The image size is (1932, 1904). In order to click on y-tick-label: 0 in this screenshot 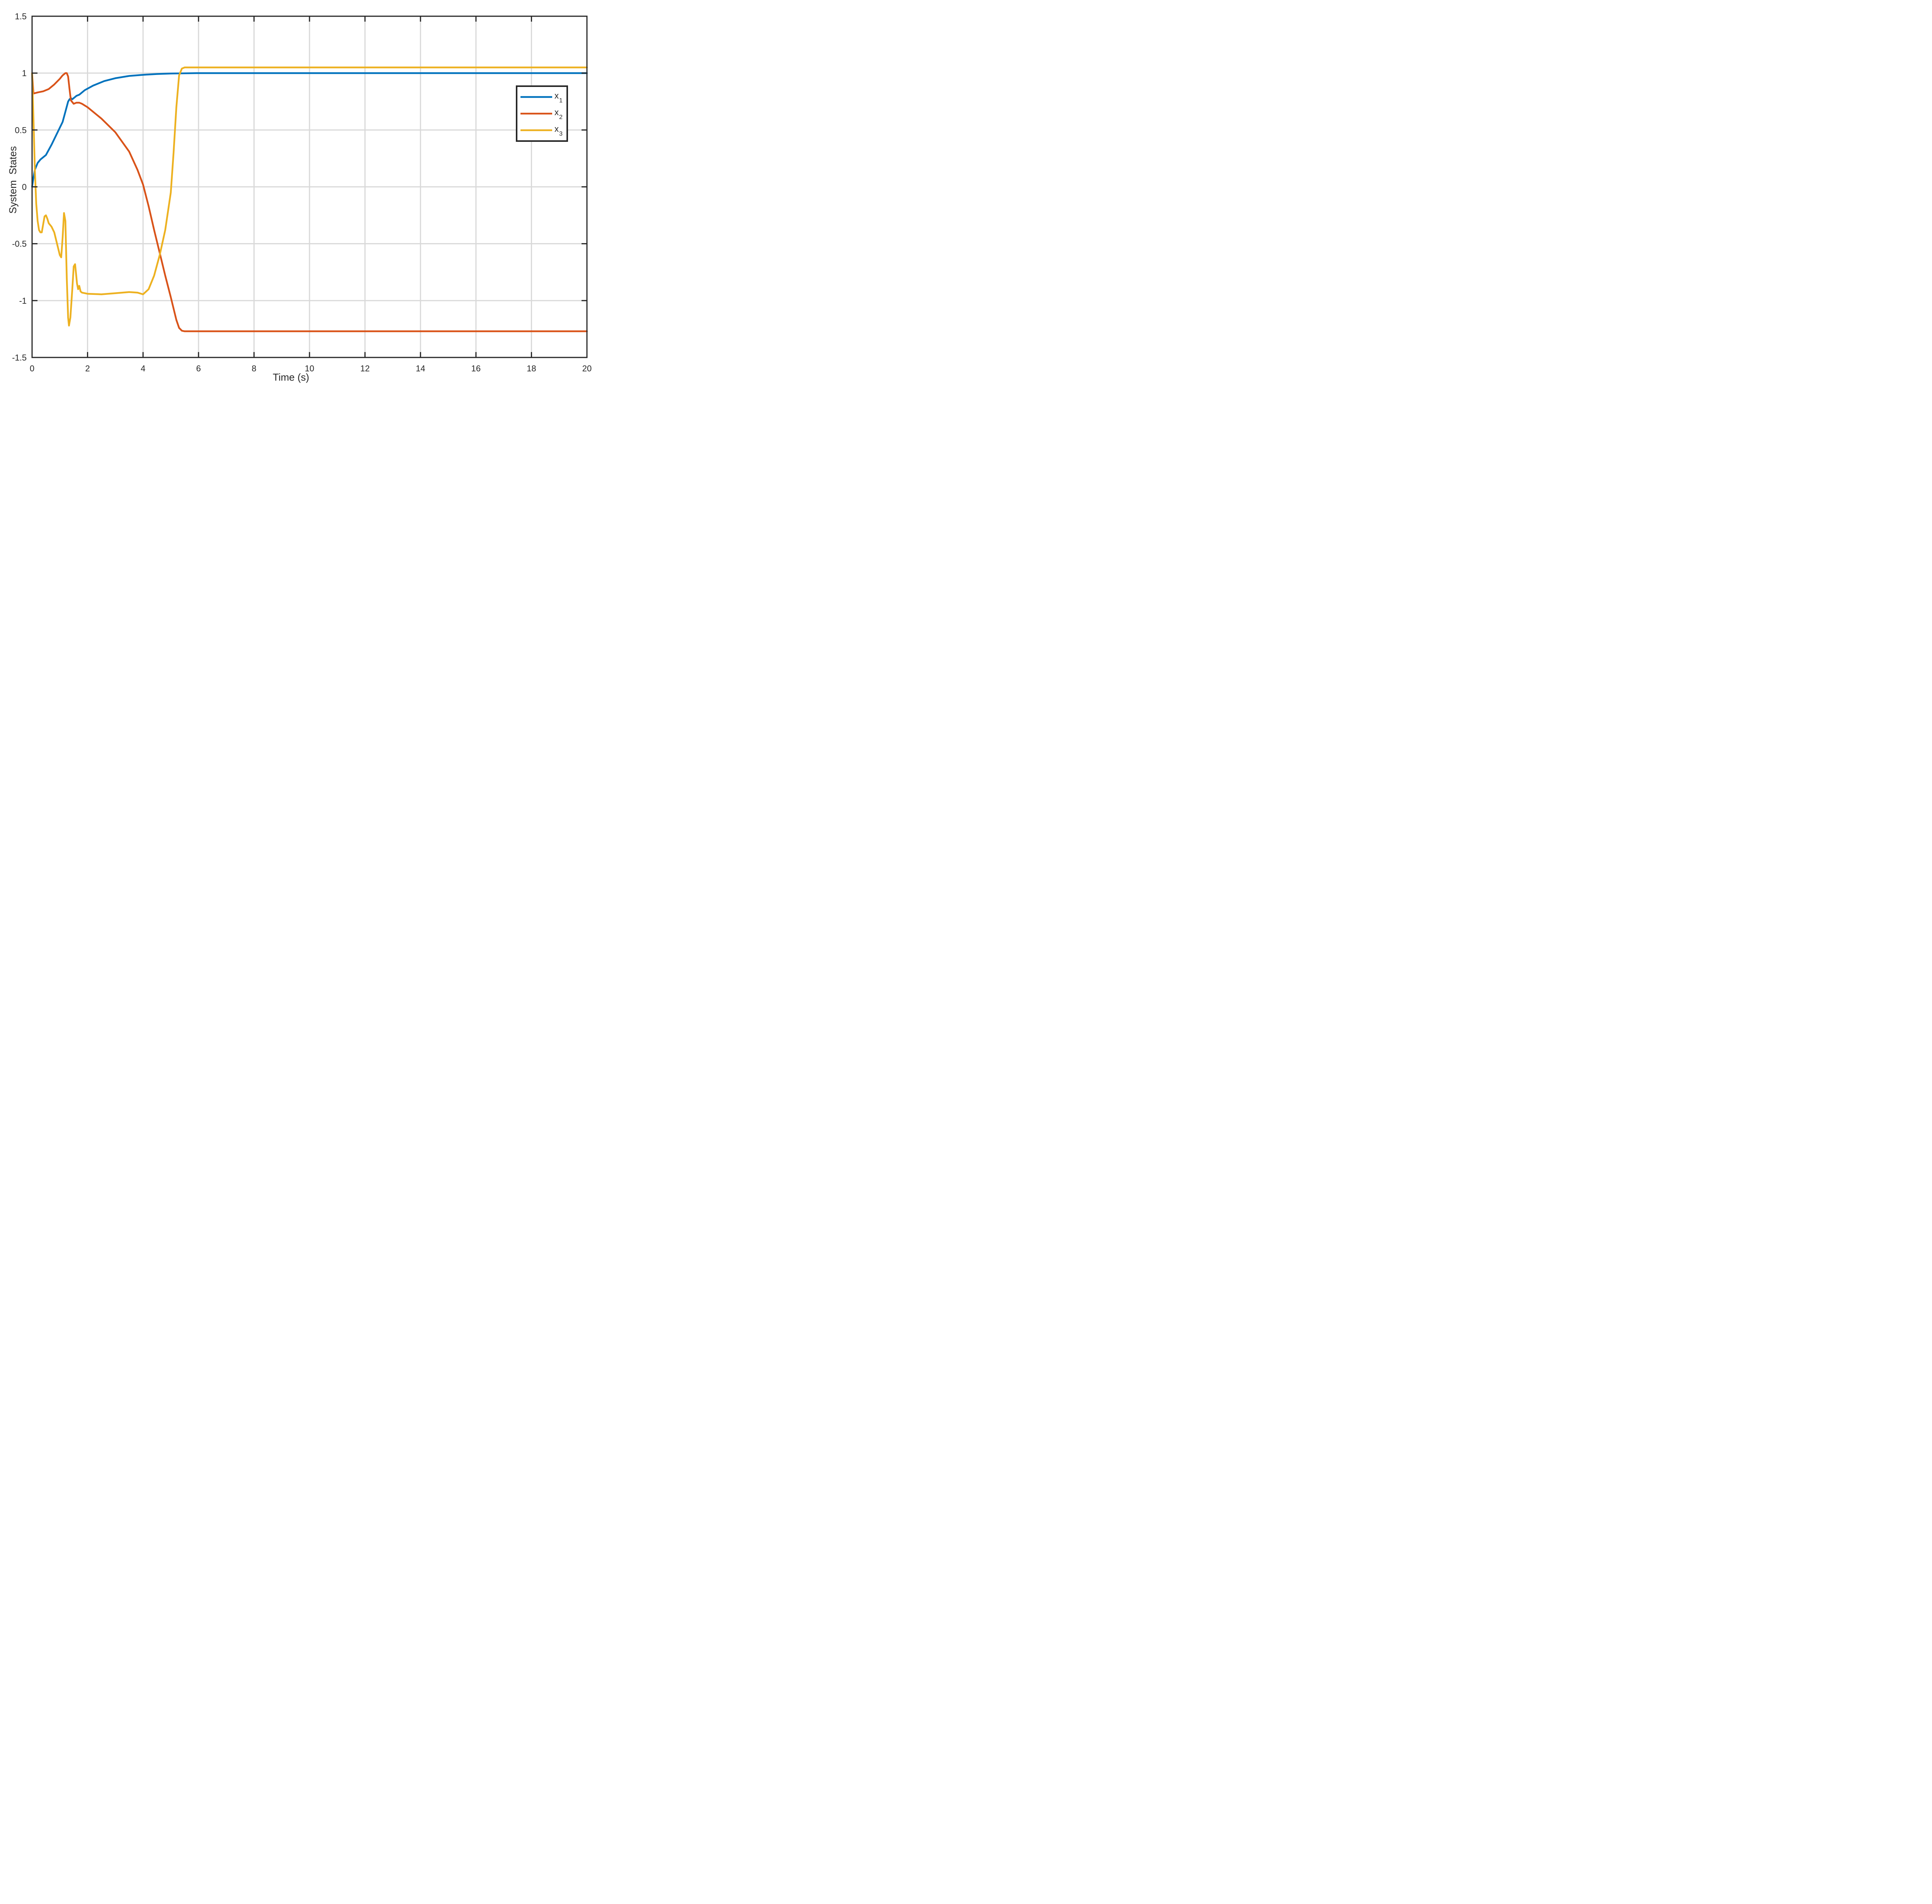, I will do `click(25, 187)`.